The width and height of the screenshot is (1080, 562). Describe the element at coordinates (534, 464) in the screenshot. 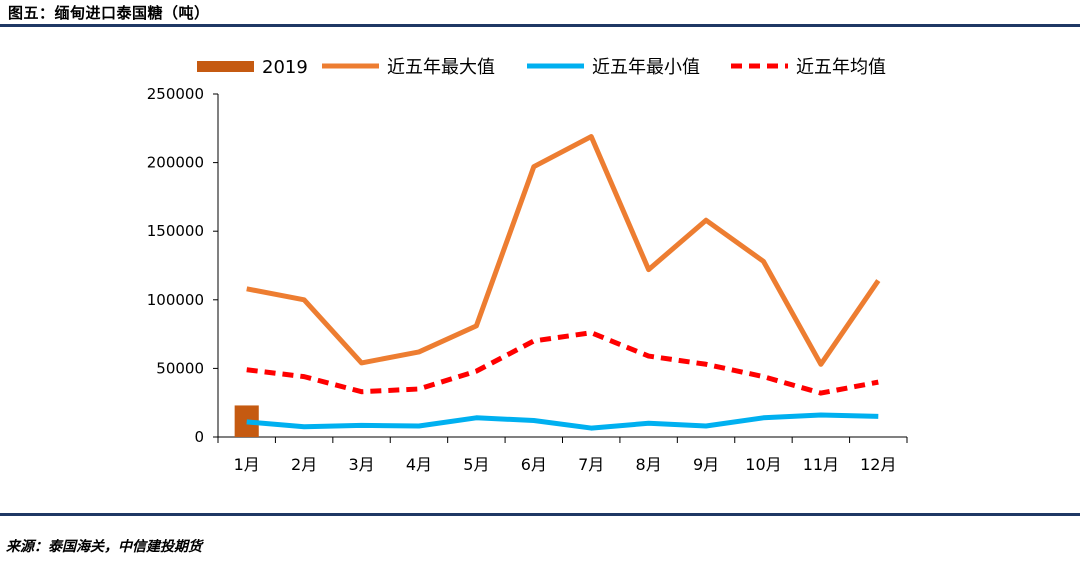

I see `x-tick-label: 6月` at that location.